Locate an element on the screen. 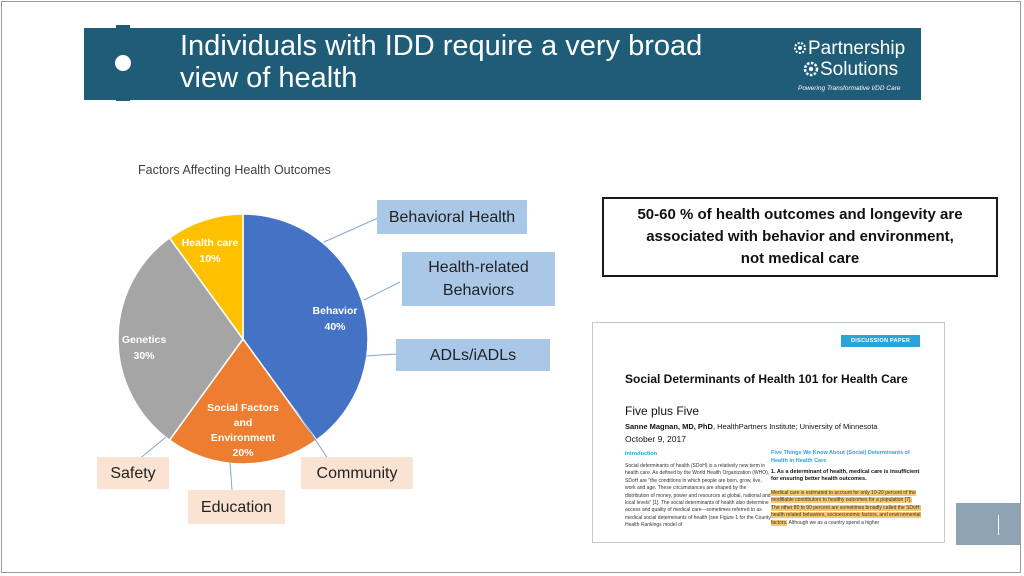 This screenshot has height=576, width=1024. slice-label-social-3: Environment is located at coordinates (243, 438).